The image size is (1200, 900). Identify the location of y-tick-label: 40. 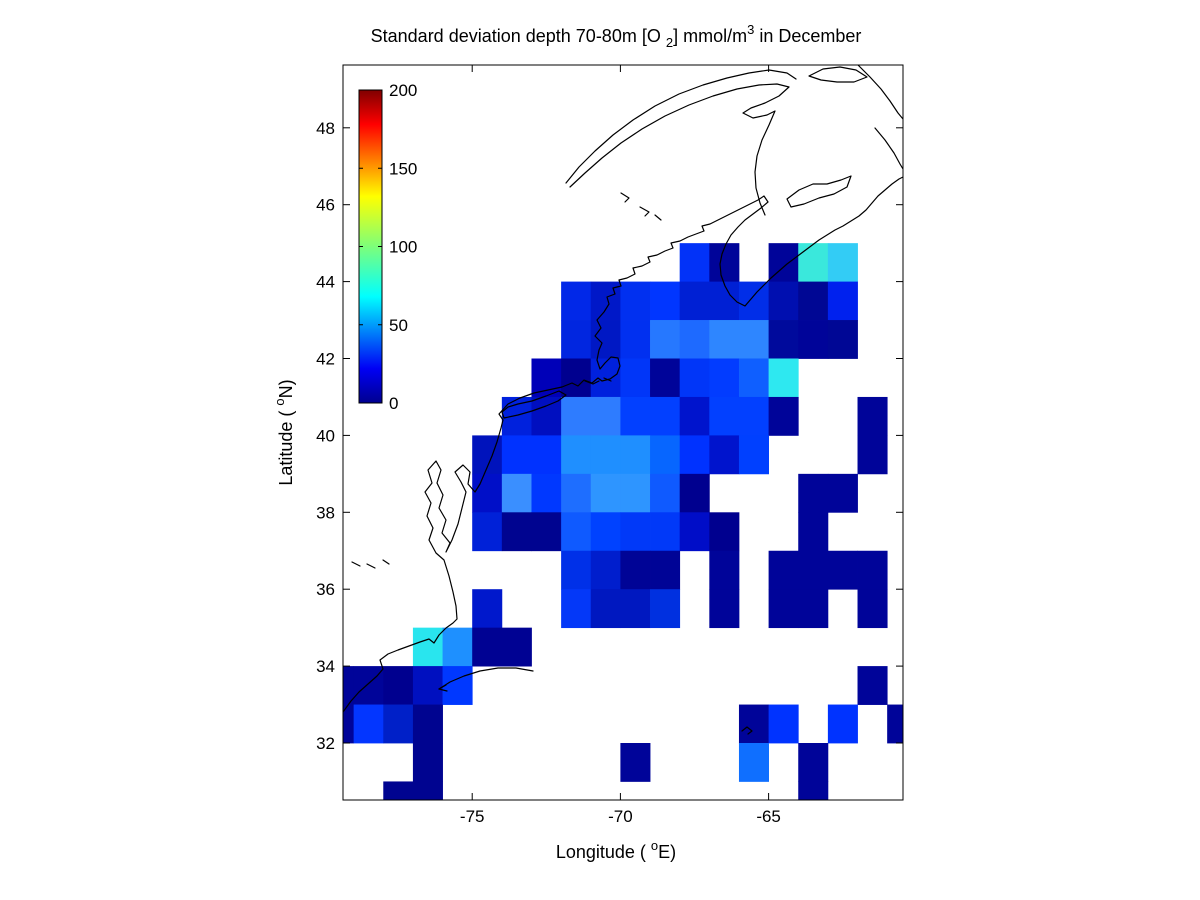
(325, 435).